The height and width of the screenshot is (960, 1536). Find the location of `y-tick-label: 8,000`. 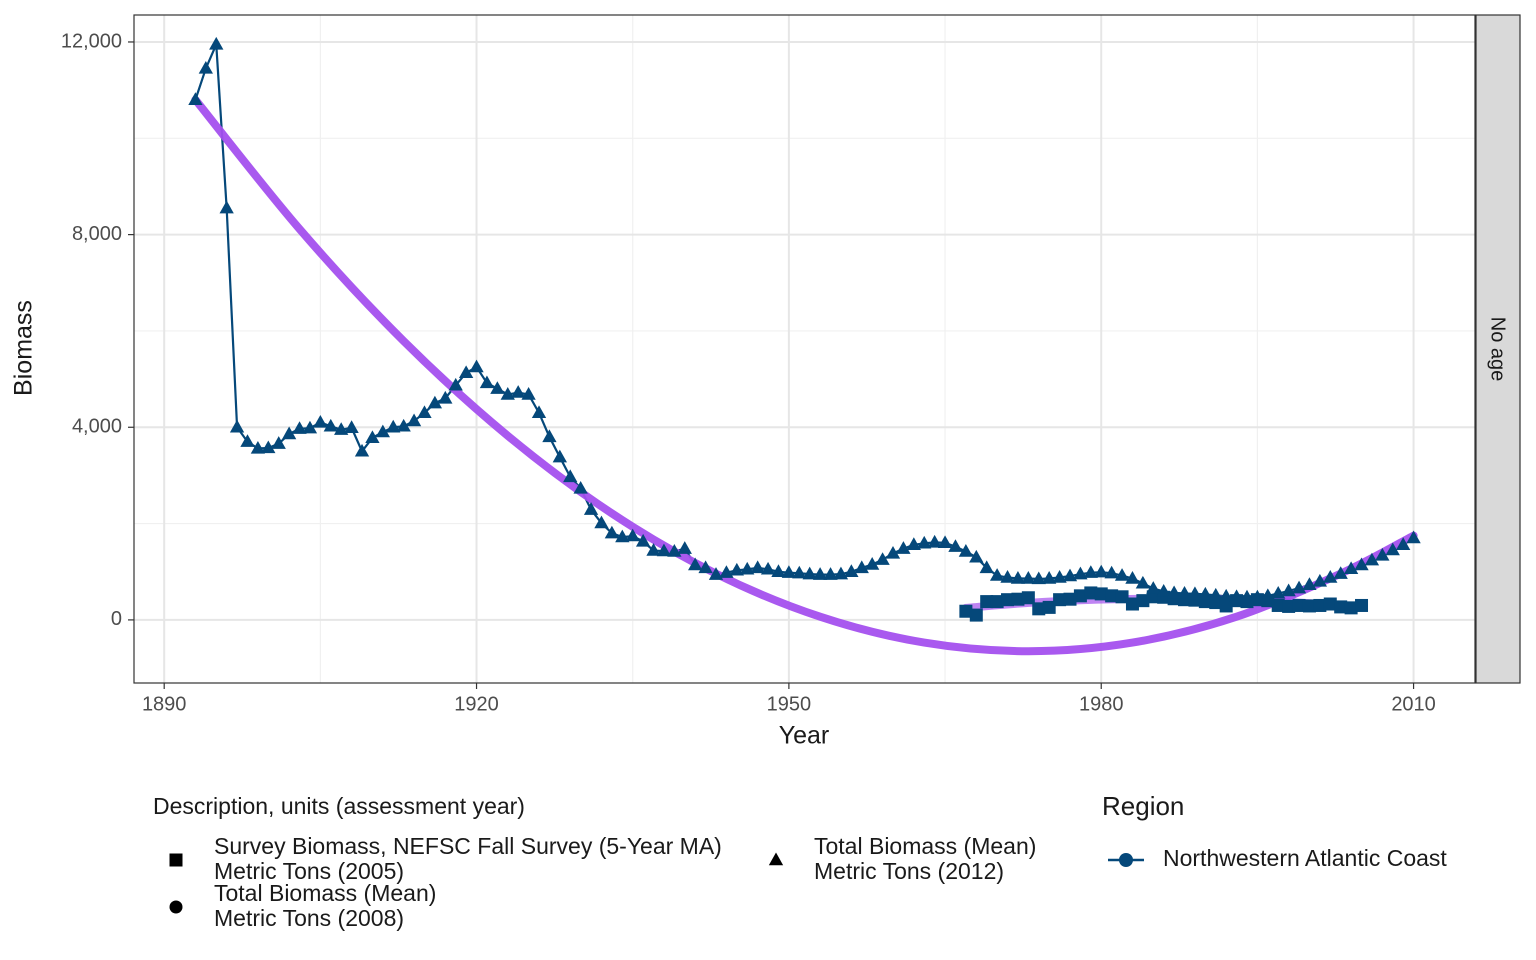

y-tick-label: 8,000 is located at coordinates (97, 234).